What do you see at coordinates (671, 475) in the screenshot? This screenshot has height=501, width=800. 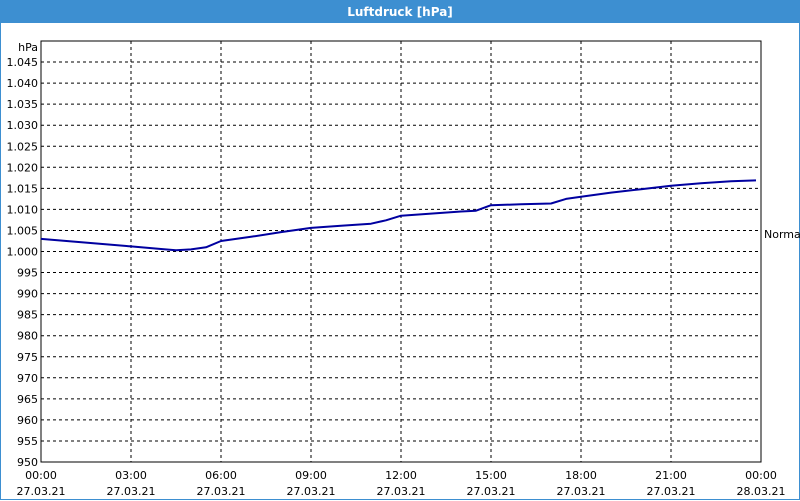 I see `x-tick-time-label: 21:00` at bounding box center [671, 475].